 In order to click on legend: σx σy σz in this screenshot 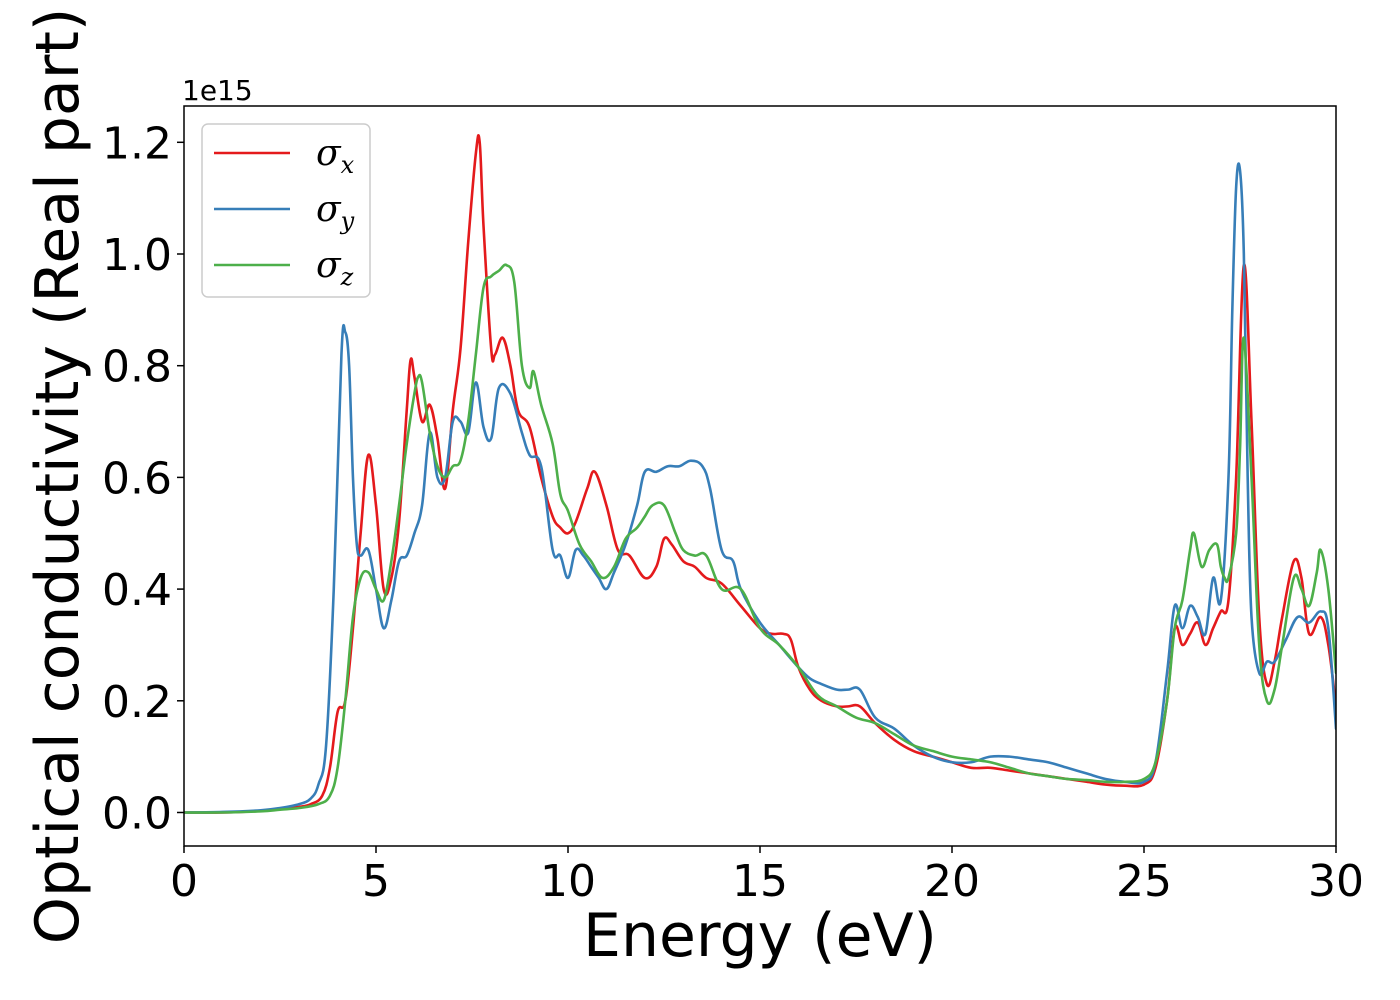, I will do `click(286, 210)`.